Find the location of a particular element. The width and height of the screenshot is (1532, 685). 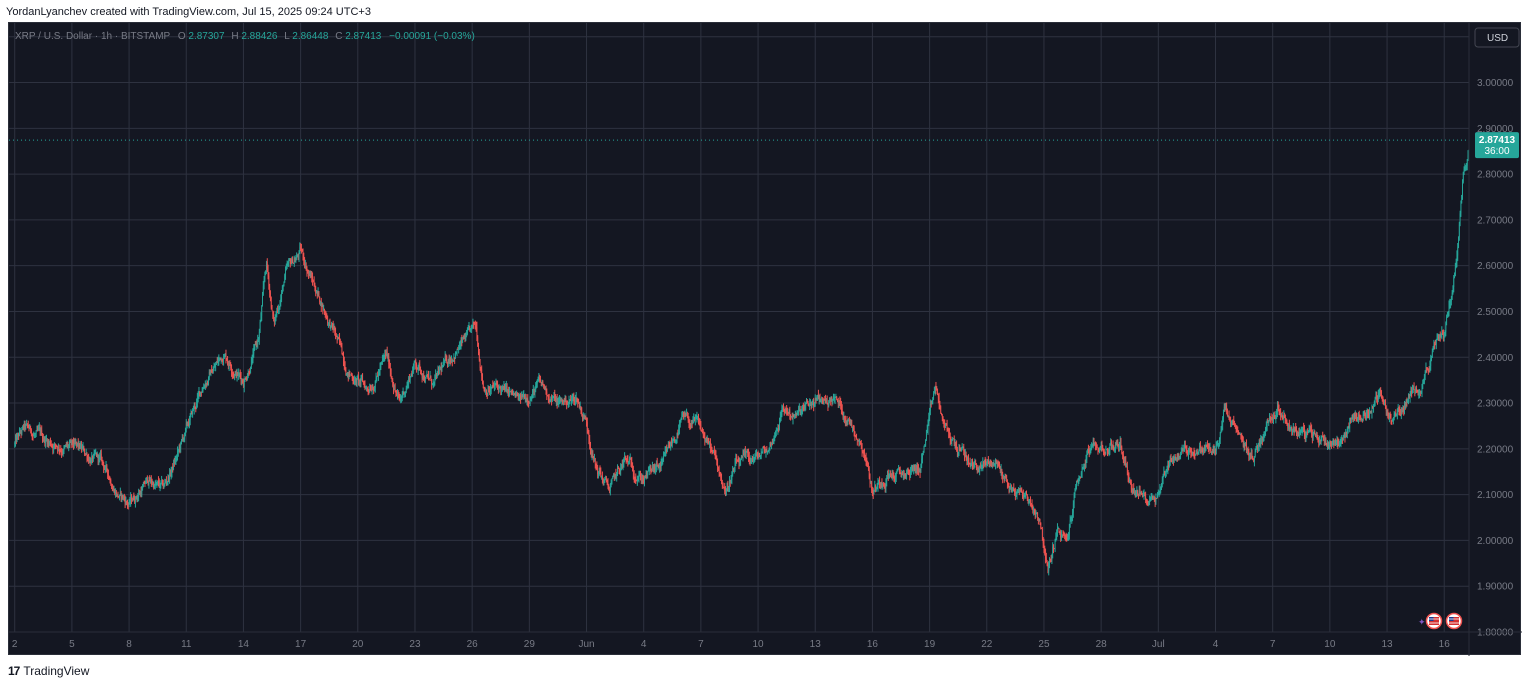

event-flags: ✦ is located at coordinates (1440, 621).